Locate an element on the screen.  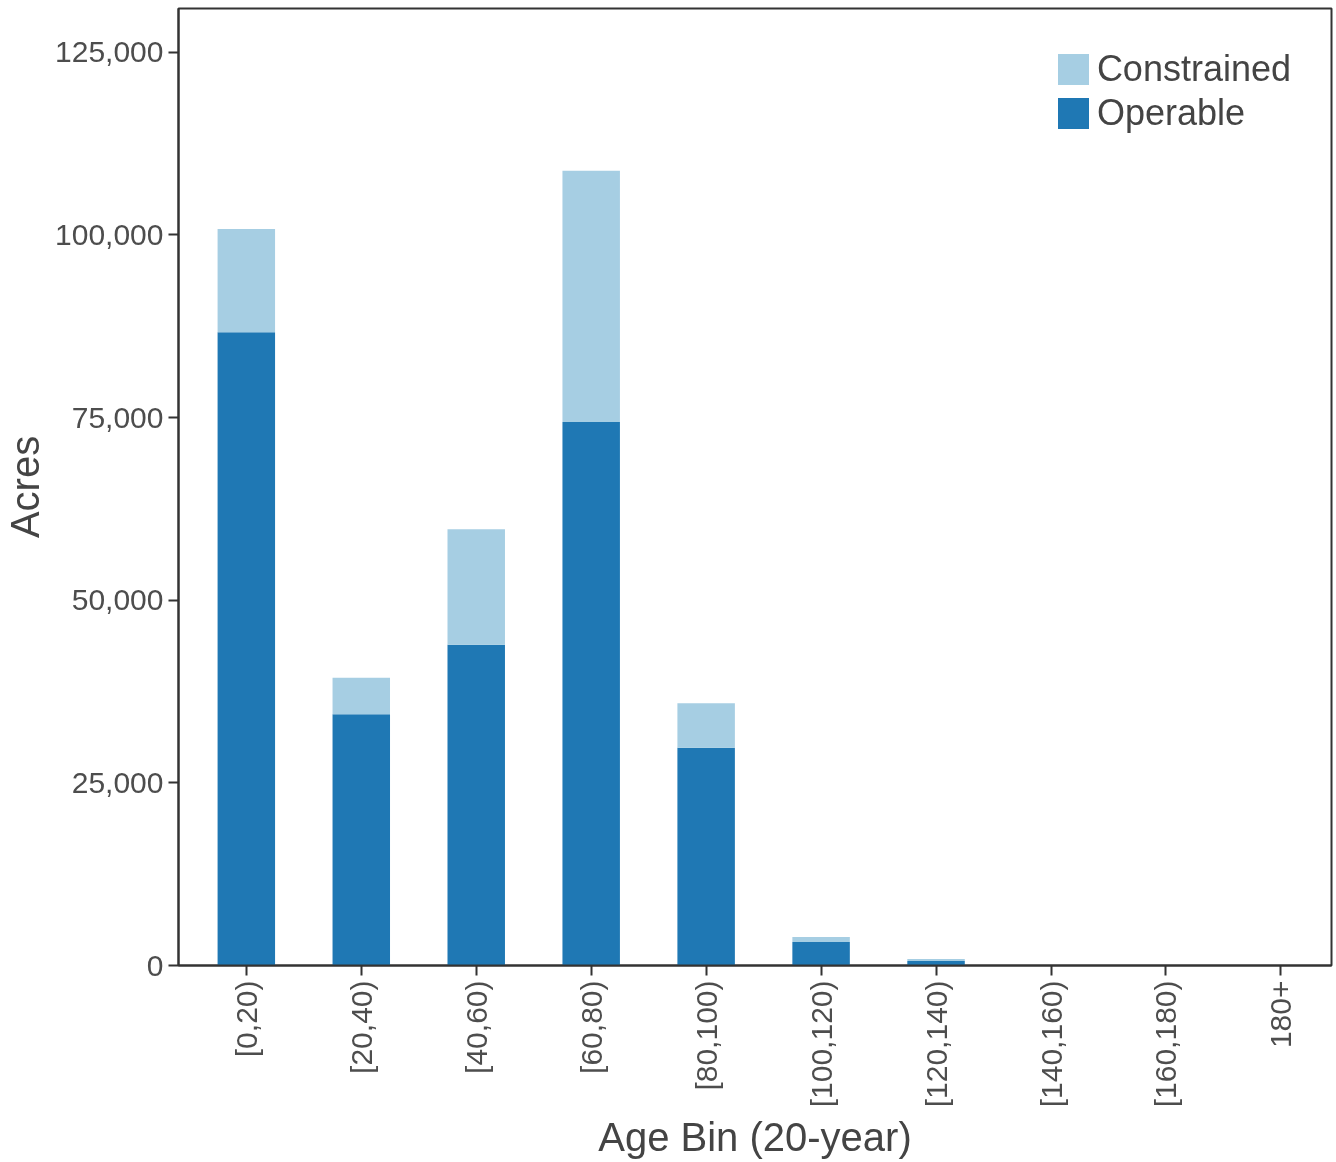
y-axis-title: Acres is located at coordinates (25, 487).